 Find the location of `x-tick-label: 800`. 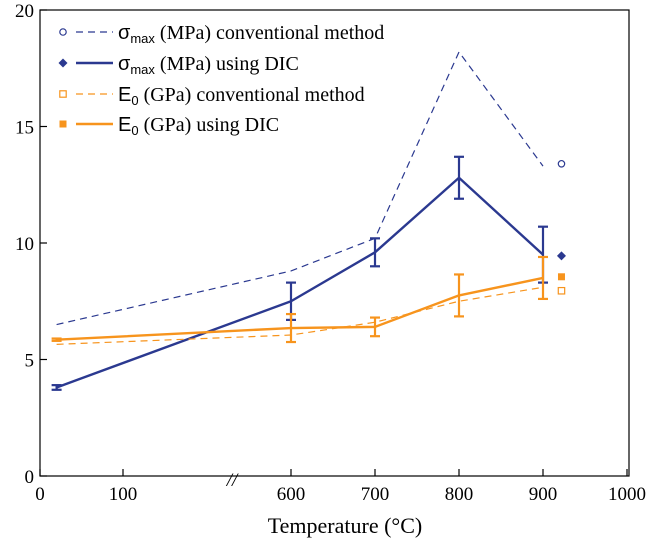

x-tick-label: 800 is located at coordinates (459, 494).